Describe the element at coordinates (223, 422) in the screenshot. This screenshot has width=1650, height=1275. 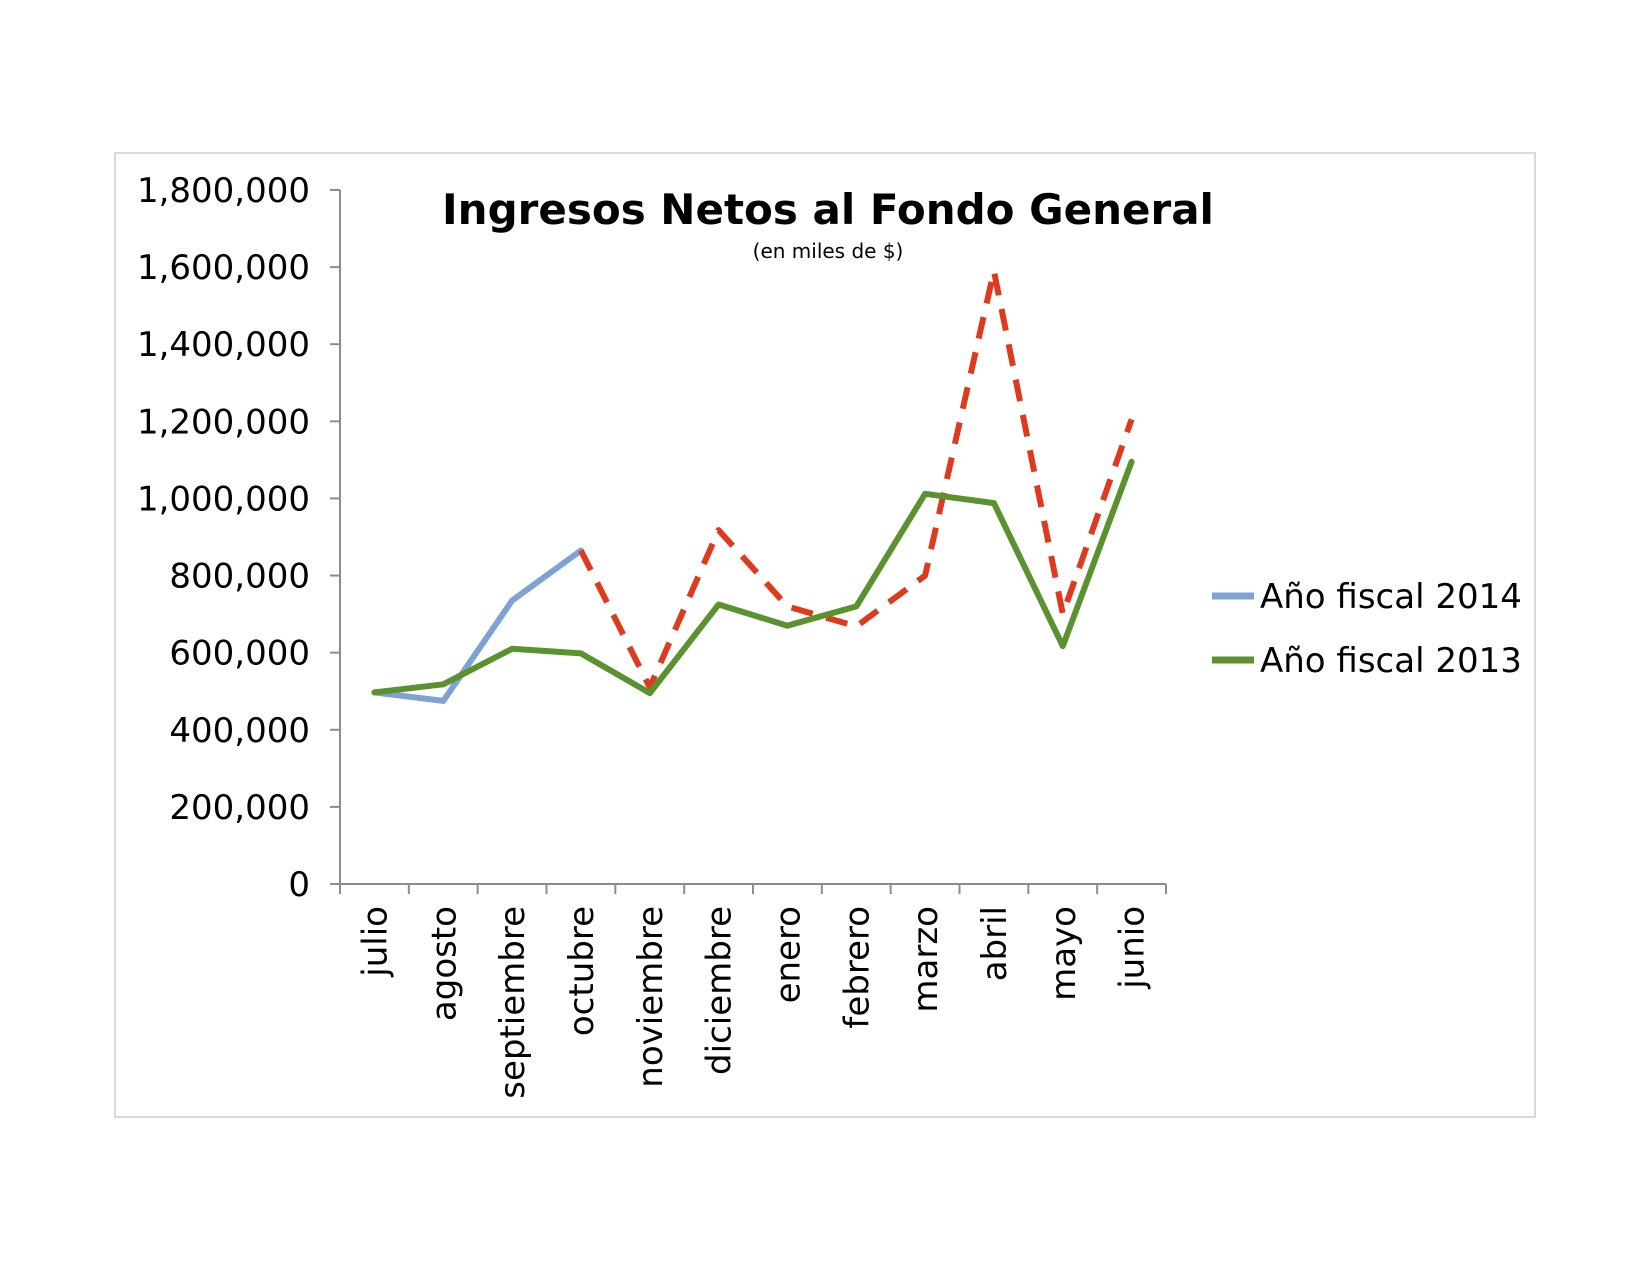
I see `y-tick-label: 1,200,000` at that location.